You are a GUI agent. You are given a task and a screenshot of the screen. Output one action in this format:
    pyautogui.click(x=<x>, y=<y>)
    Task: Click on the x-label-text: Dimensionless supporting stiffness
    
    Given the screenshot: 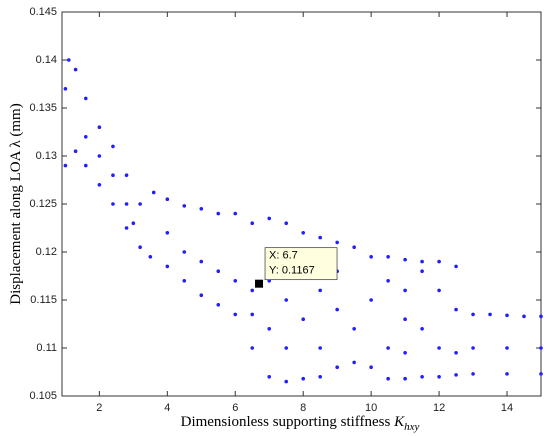 What is the action you would take?
    pyautogui.click(x=286, y=422)
    